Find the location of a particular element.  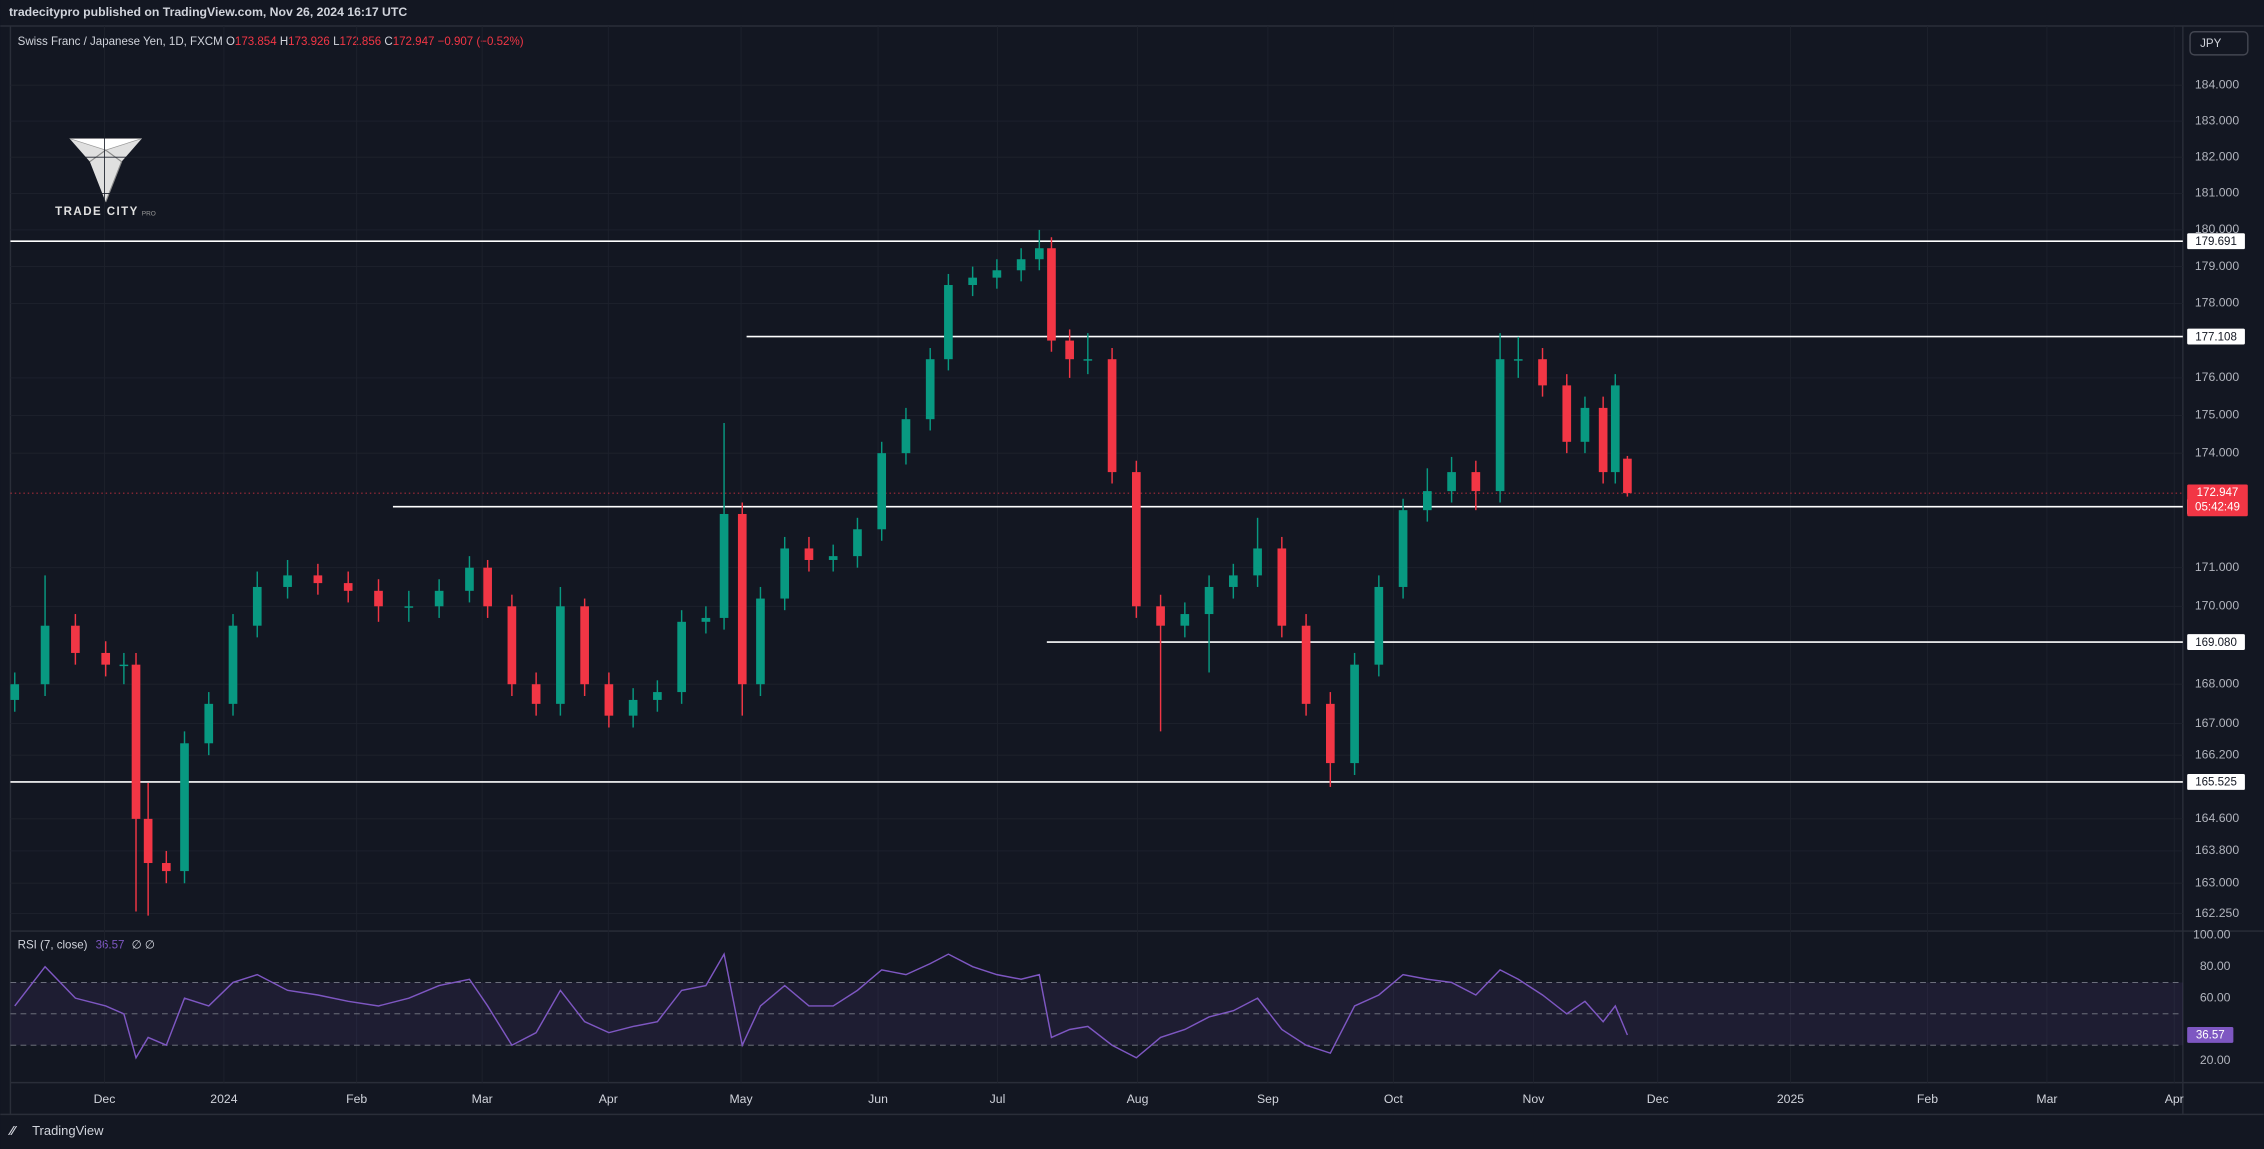

ohlc-value: 173.926 is located at coordinates (309, 42).